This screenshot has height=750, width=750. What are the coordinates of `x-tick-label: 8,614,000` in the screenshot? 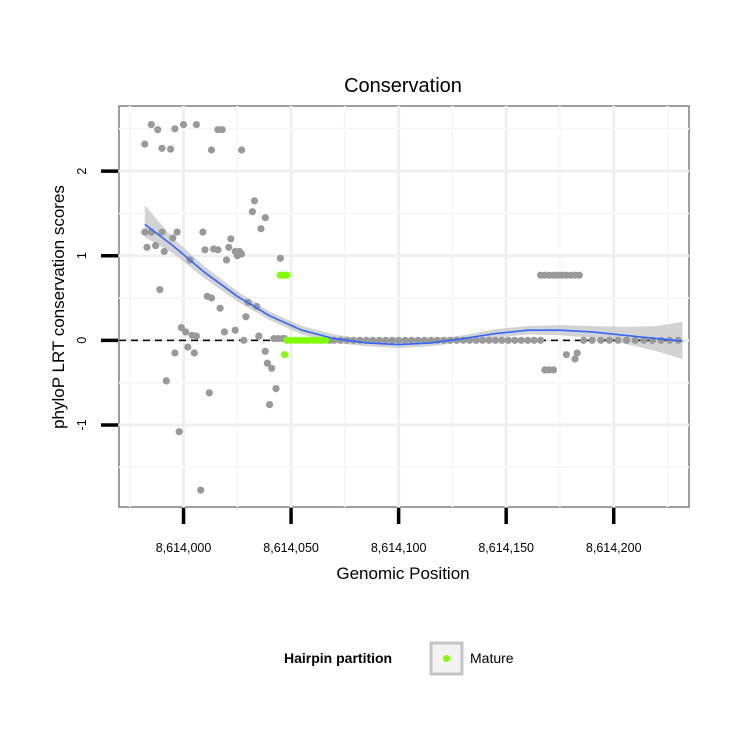 It's located at (184, 548).